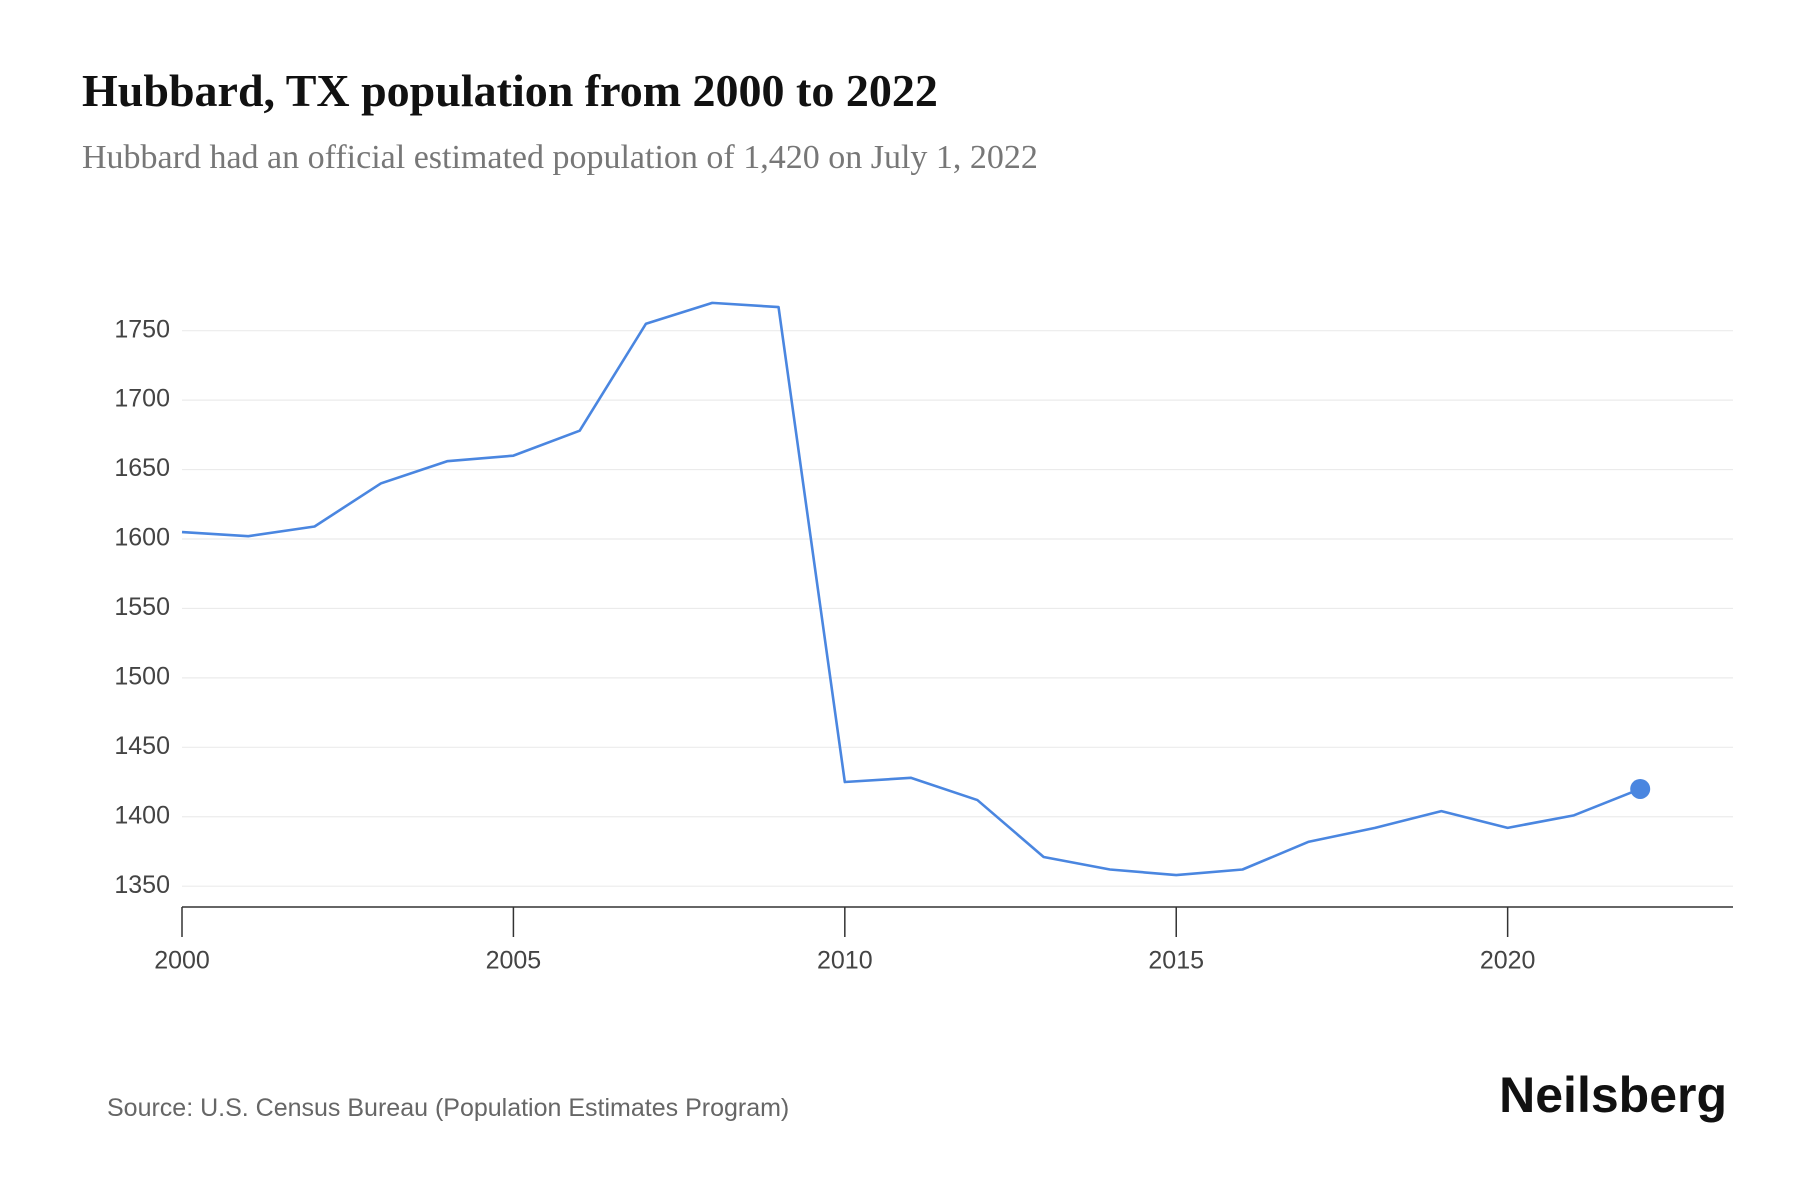 This screenshot has width=1800, height=1200. Describe the element at coordinates (142, 468) in the screenshot. I see `y-tick-label: 1650` at that location.